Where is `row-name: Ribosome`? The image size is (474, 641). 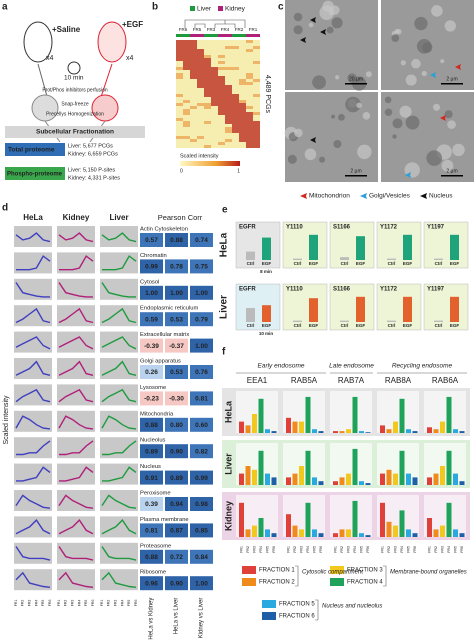 row-name: Ribosome is located at coordinates (153, 573).